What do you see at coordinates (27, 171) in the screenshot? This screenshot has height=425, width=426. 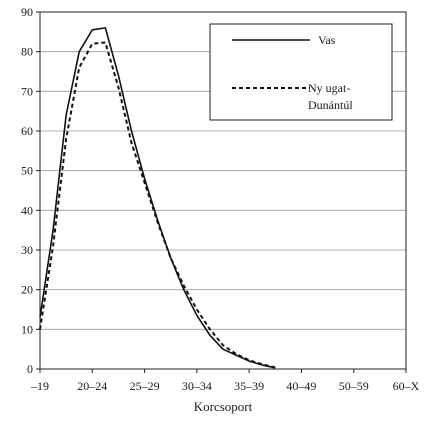 I see `y-tick-label: 50` at bounding box center [27, 171].